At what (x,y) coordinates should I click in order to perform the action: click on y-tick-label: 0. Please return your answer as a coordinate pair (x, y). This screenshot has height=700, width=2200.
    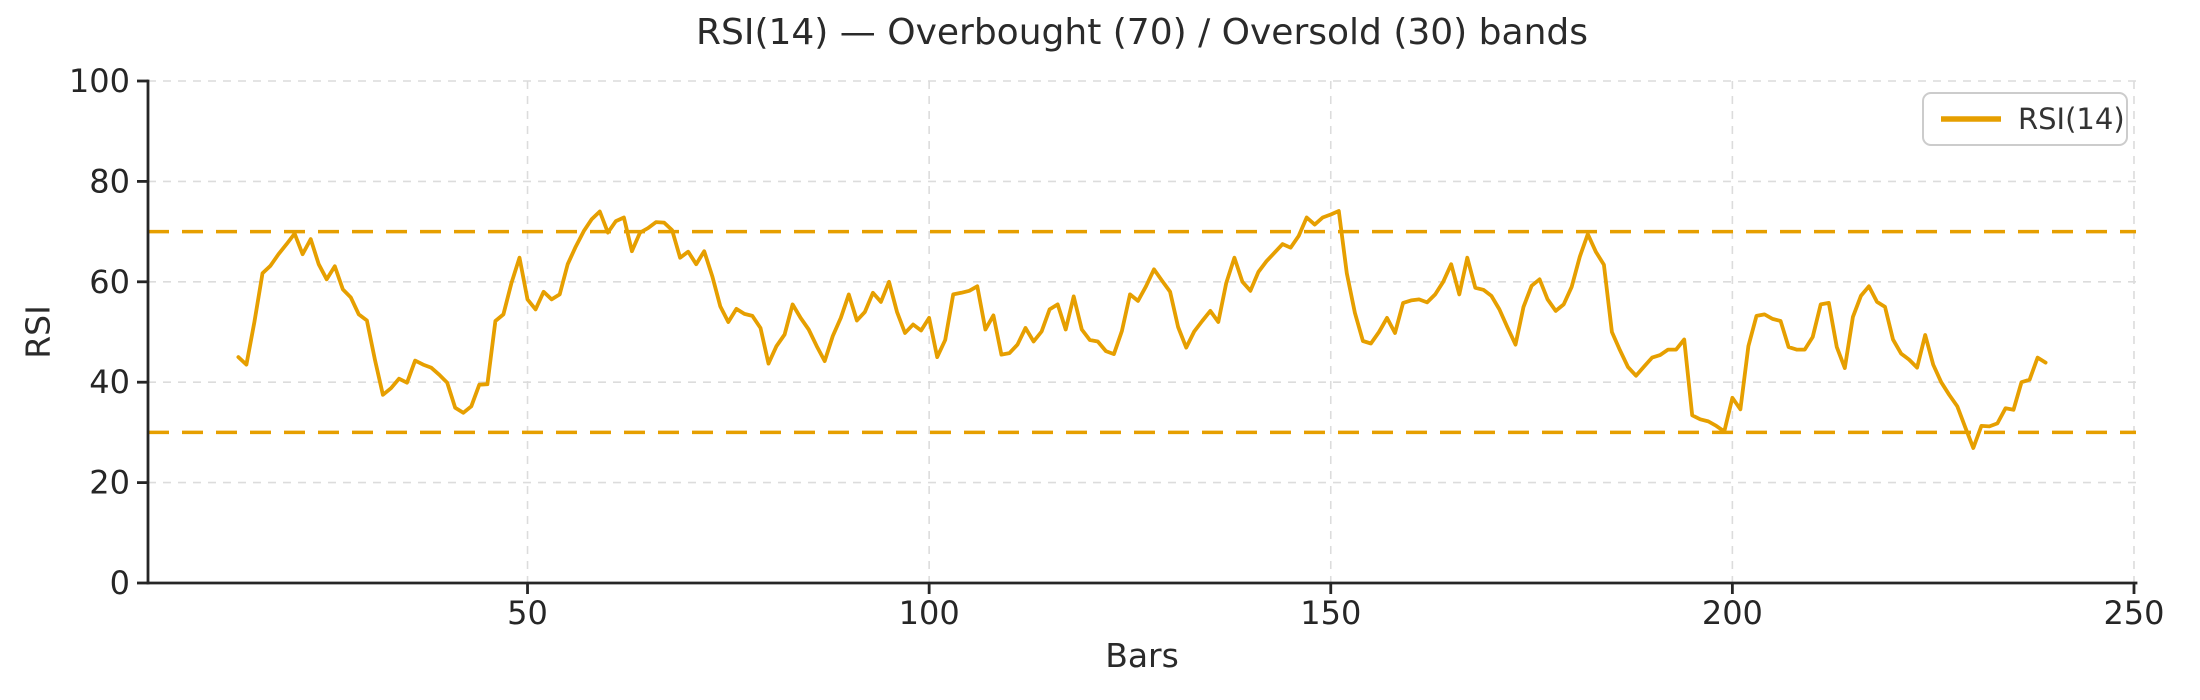
    Looking at the image, I should click on (120, 583).